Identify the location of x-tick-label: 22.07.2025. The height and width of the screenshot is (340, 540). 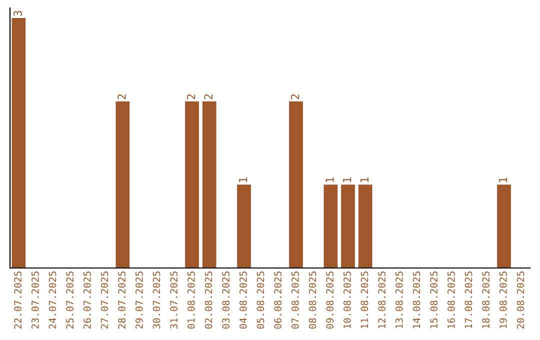
(18, 300).